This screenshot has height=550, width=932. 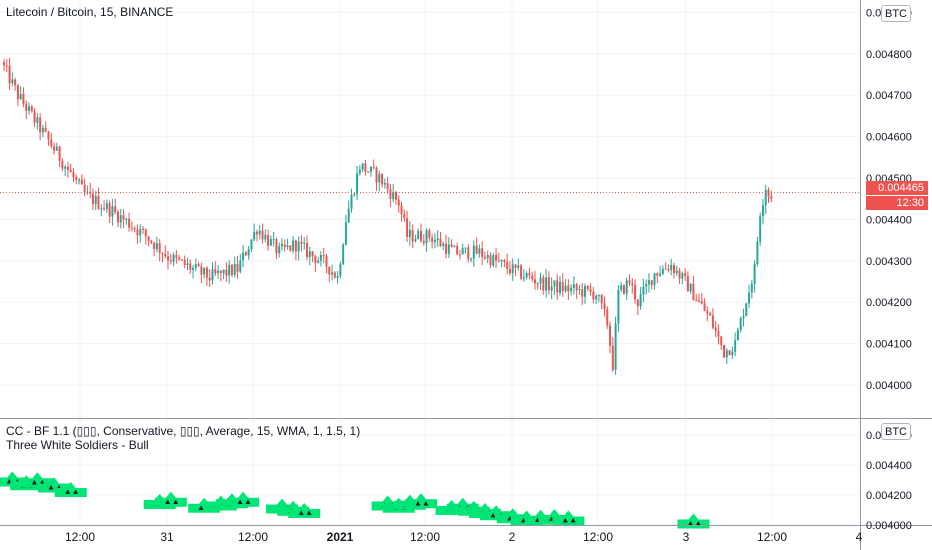 What do you see at coordinates (896, 431) in the screenshot?
I see `indicator-currency-button: BTC` at bounding box center [896, 431].